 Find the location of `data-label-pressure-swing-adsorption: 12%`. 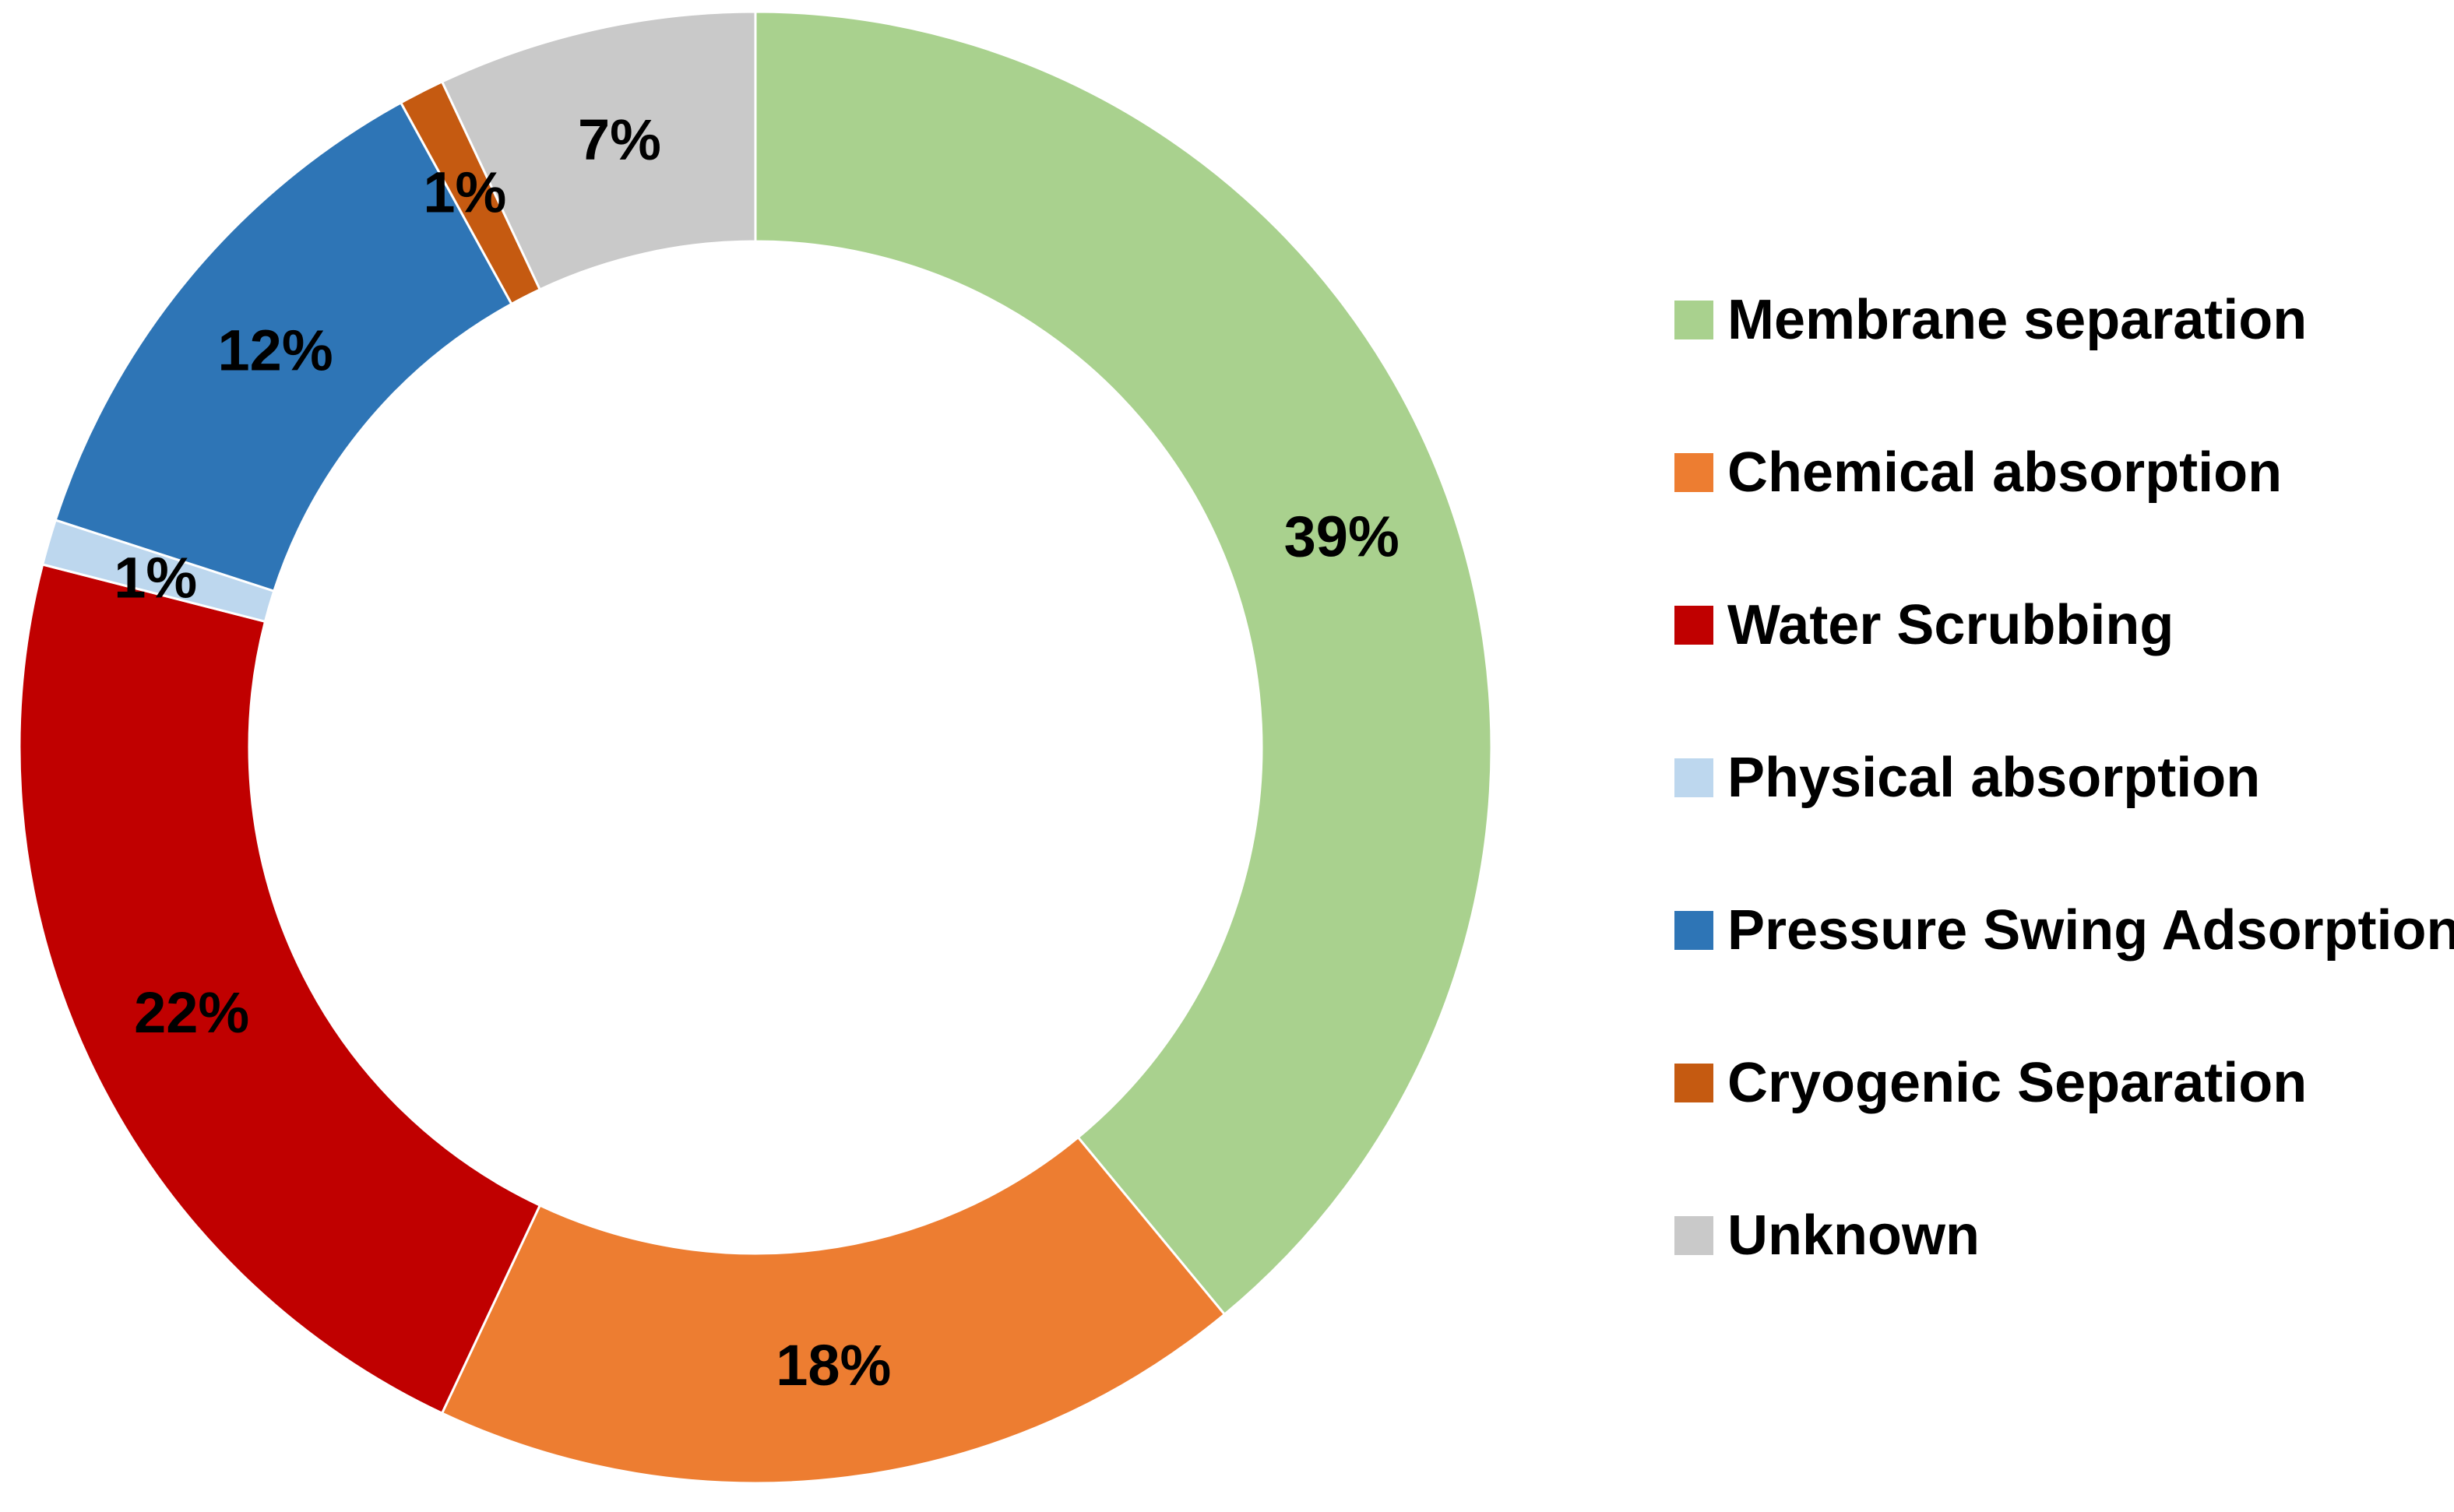

data-label-pressure-swing-adsorption: 12% is located at coordinates (275, 350).